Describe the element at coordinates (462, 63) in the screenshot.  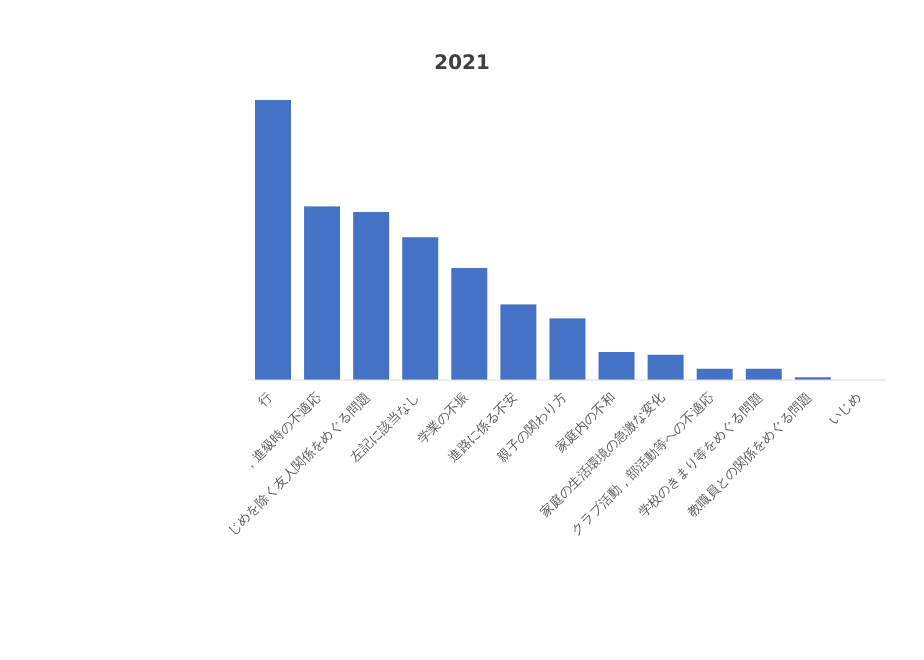
I see `chart-title: 2021` at that location.